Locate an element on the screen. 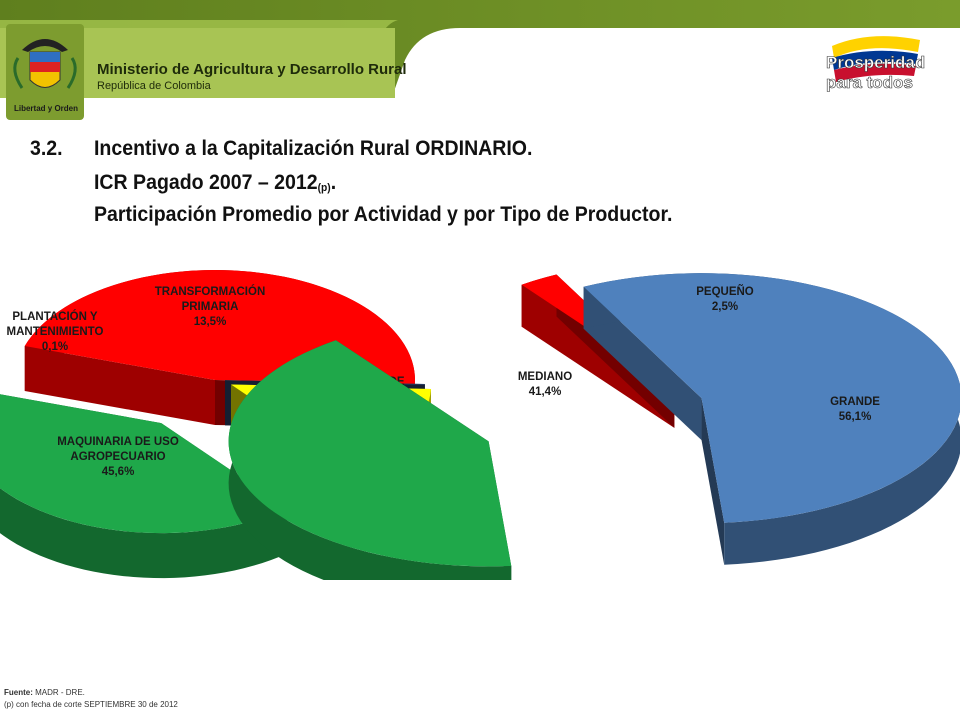 The width and height of the screenshot is (960, 720). value-label-pequeno: 2,5% is located at coordinates (725, 307).